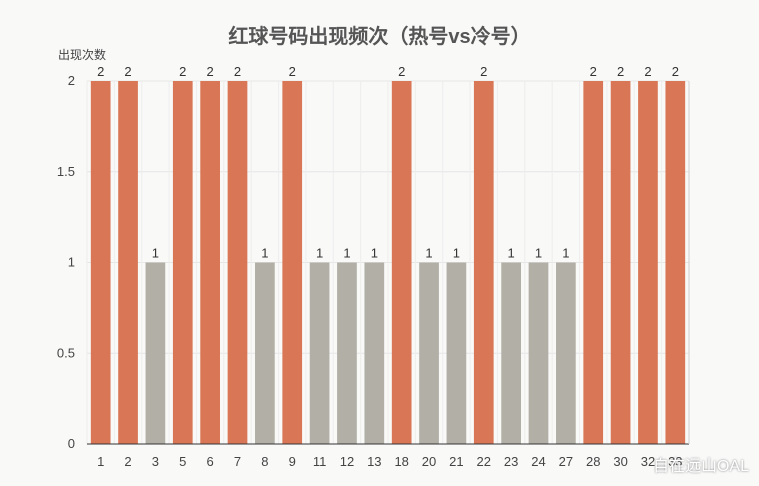 This screenshot has width=759, height=486. What do you see at coordinates (484, 461) in the screenshot?
I see `x-tick-label: 22` at bounding box center [484, 461].